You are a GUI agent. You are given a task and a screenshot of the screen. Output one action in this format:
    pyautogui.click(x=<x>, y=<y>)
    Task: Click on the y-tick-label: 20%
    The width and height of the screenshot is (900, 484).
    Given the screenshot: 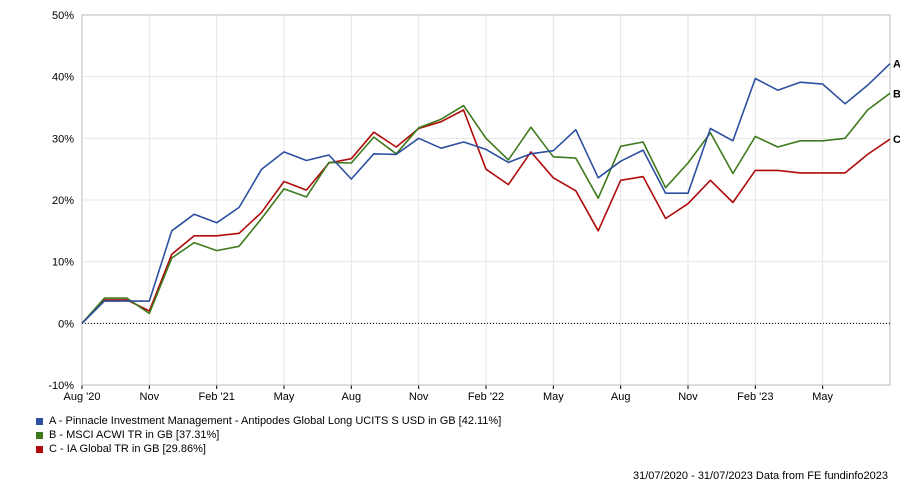 What is the action you would take?
    pyautogui.click(x=63, y=201)
    